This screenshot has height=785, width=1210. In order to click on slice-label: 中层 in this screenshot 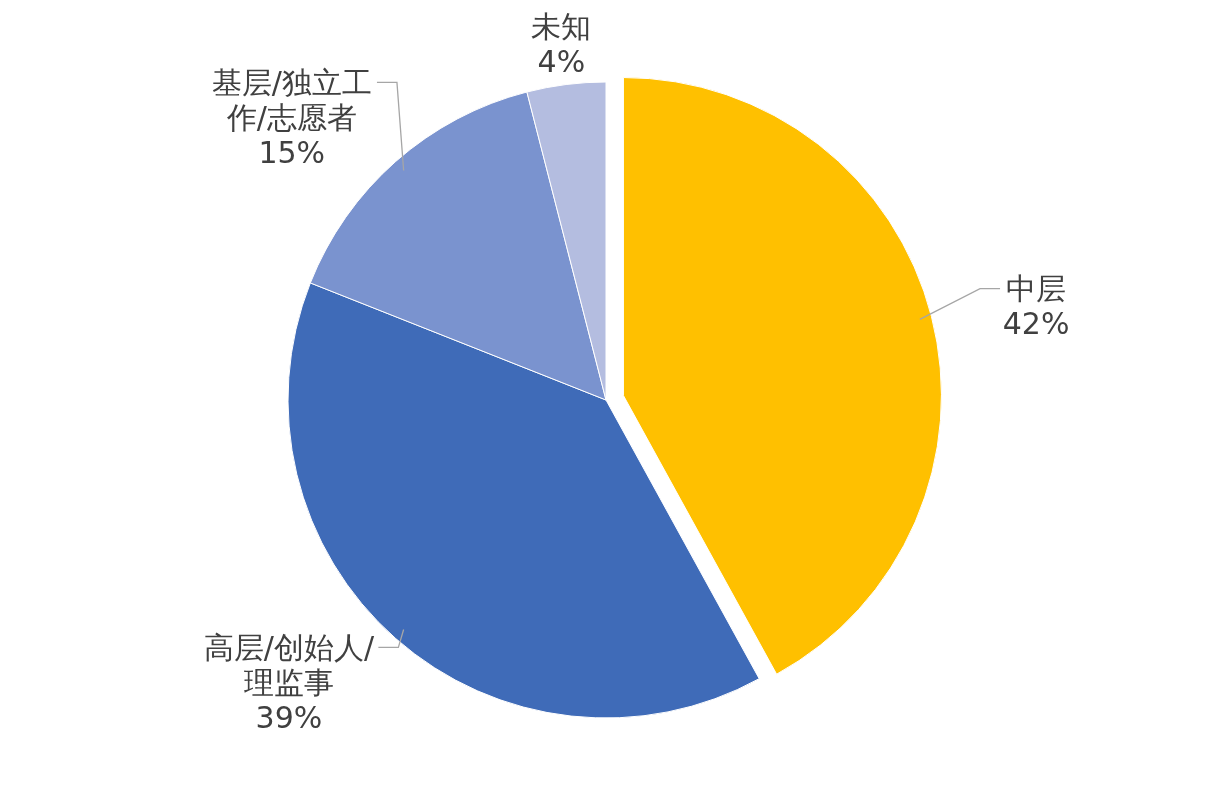, I will do `click(1036, 289)`.